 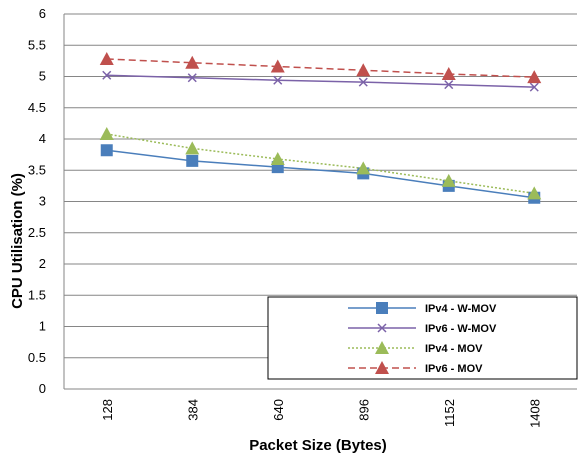 What do you see at coordinates (534, 413) in the screenshot?
I see `x-tick-label: 1408` at bounding box center [534, 413].